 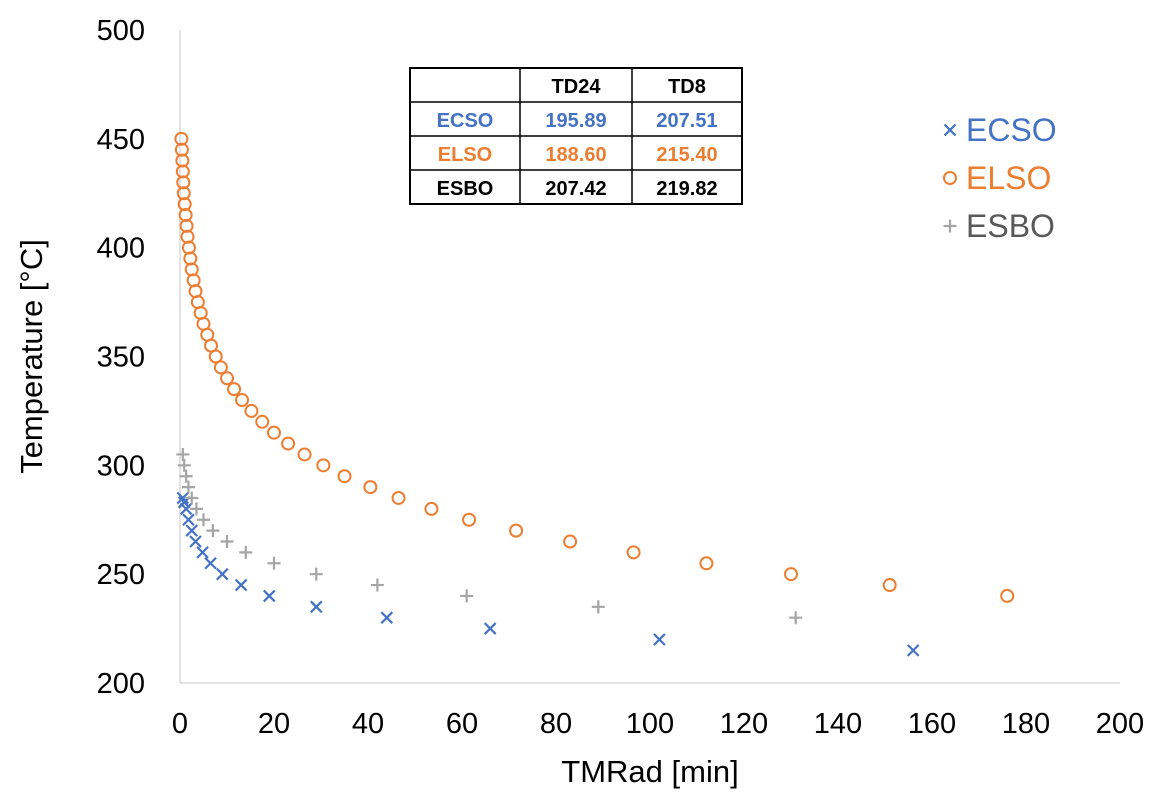 What do you see at coordinates (1008, 178) in the screenshot?
I see `legend-label-elso: ELSO` at bounding box center [1008, 178].